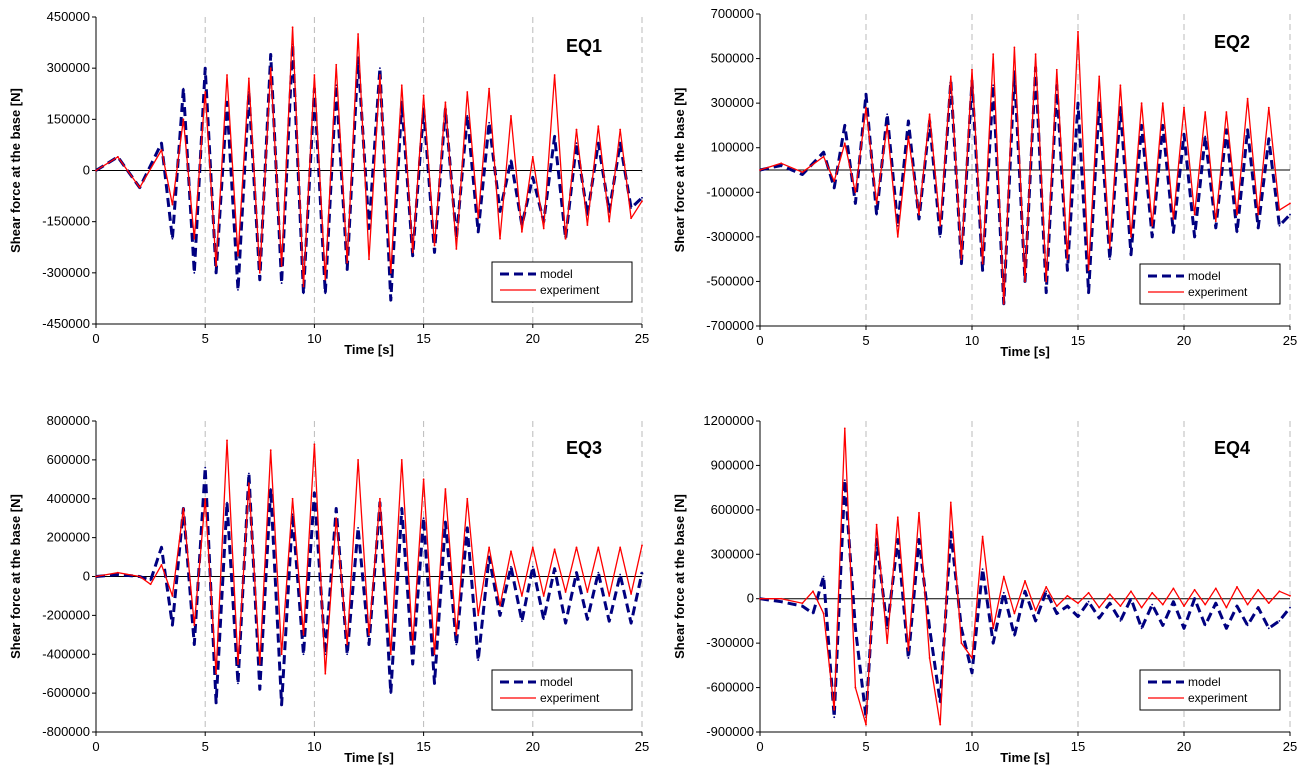 This screenshot has width=1312, height=778. Describe the element at coordinates (865, 340) in the screenshot. I see `x-tick-label: 5` at that location.